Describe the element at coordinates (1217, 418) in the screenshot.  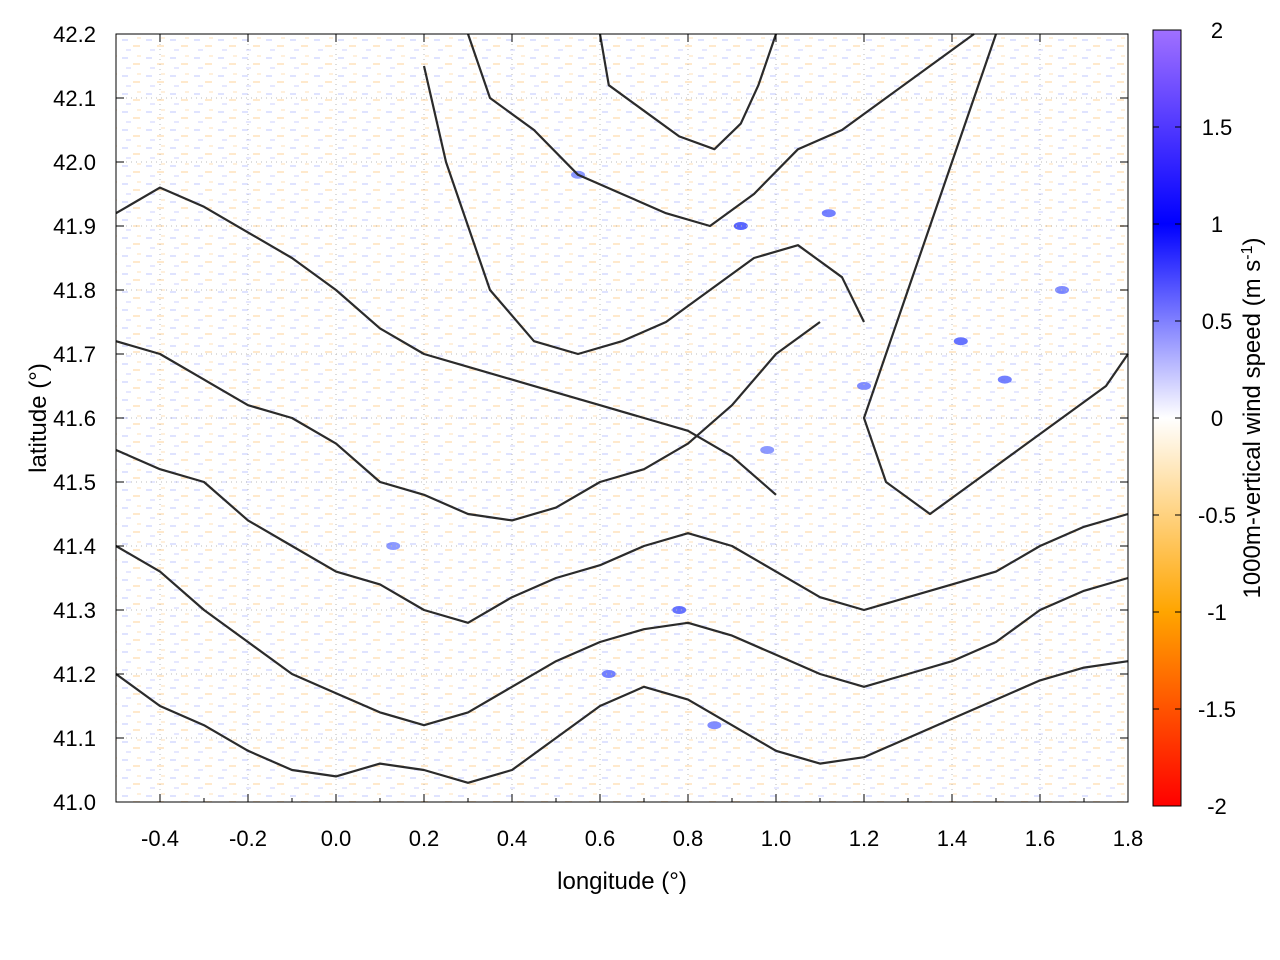
I see `colorbar-tick-label: 0` at that location.